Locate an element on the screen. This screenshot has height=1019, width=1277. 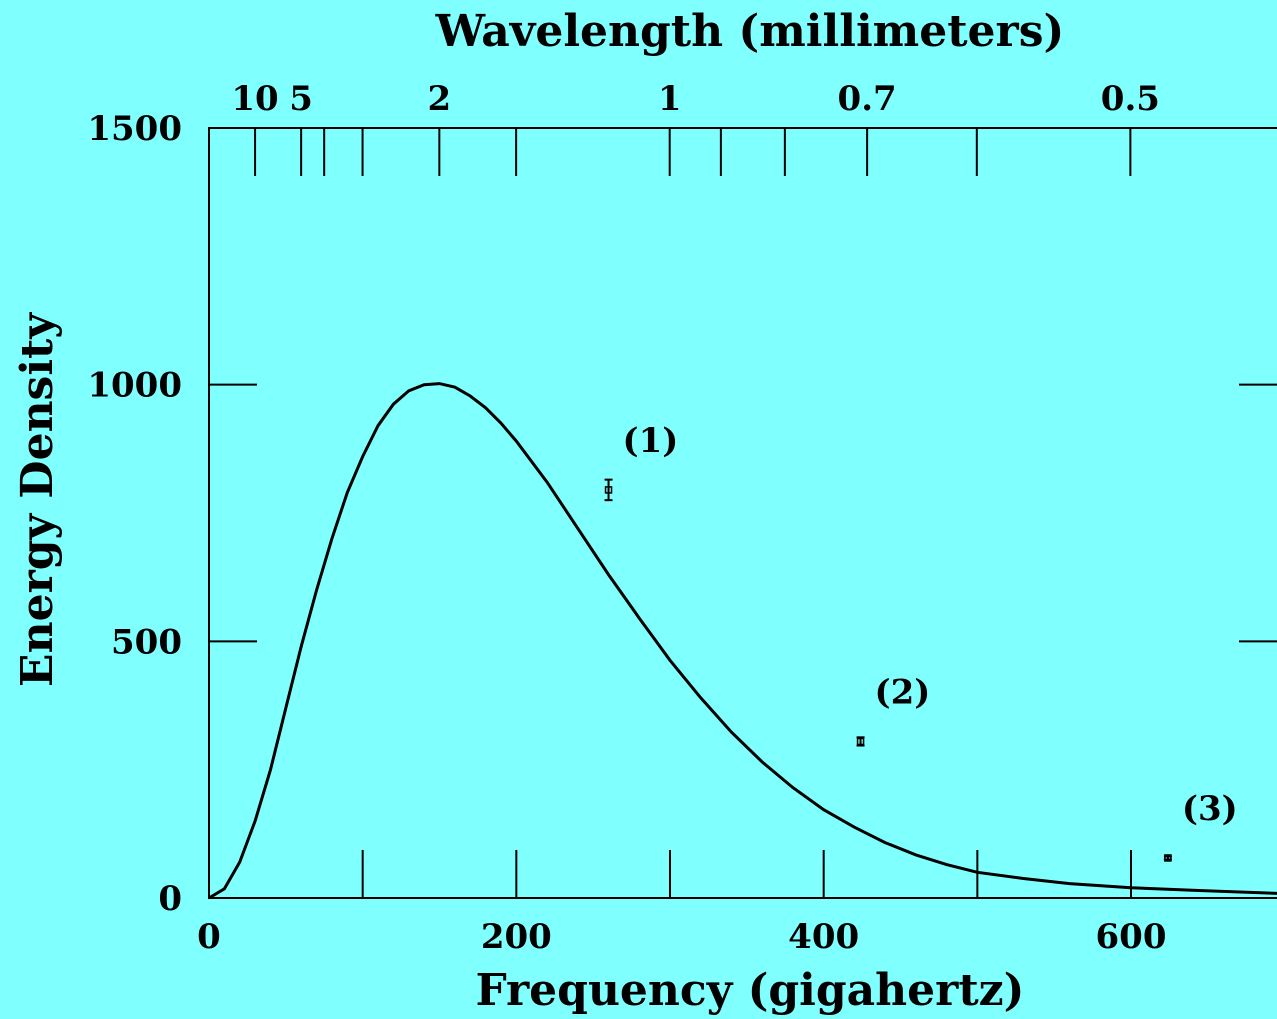
y-tick-label: 1000 is located at coordinates (134, 386).